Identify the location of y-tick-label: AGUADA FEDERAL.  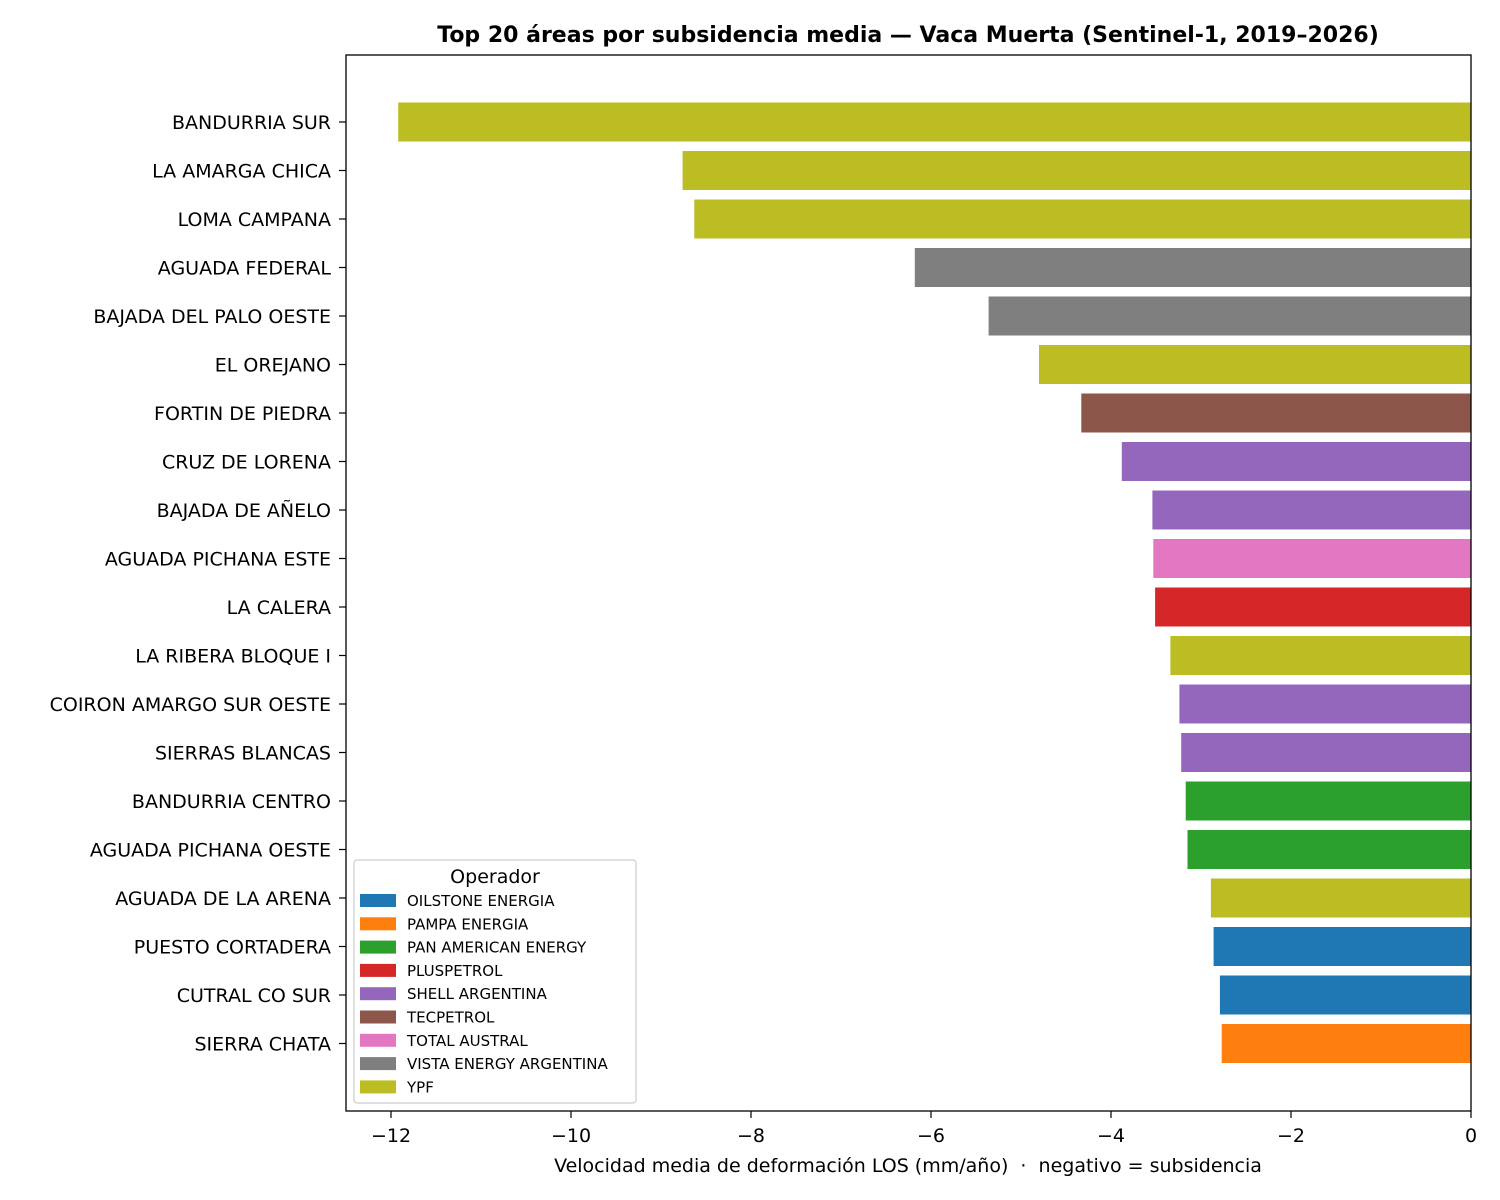
(245, 269).